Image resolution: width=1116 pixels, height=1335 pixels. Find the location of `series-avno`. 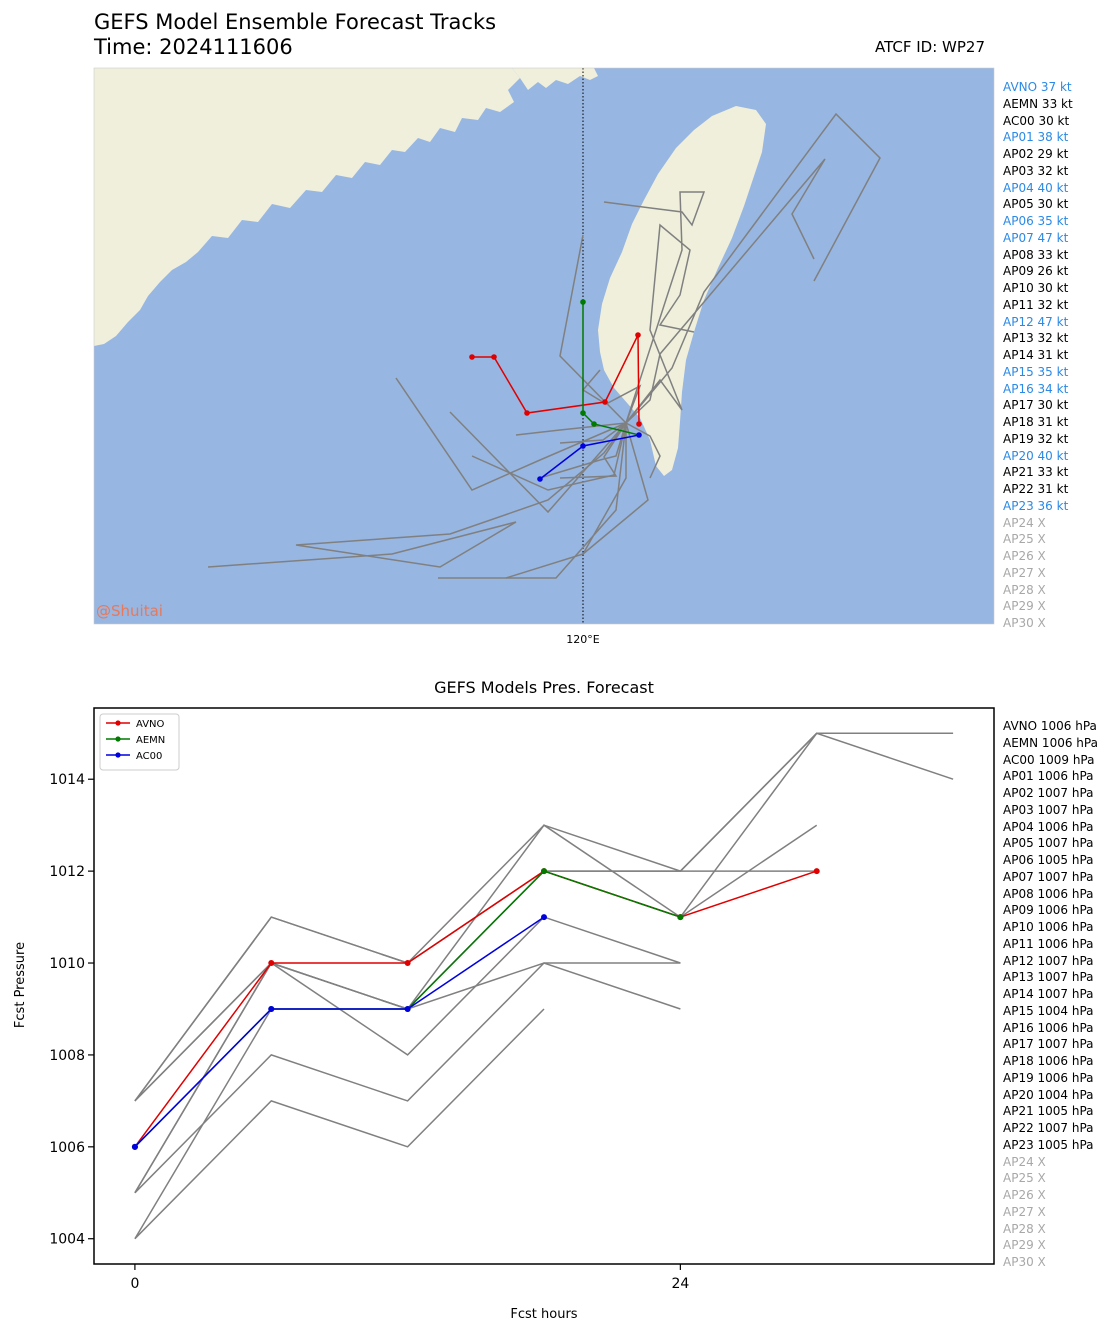

series-avno is located at coordinates (475, 1009).